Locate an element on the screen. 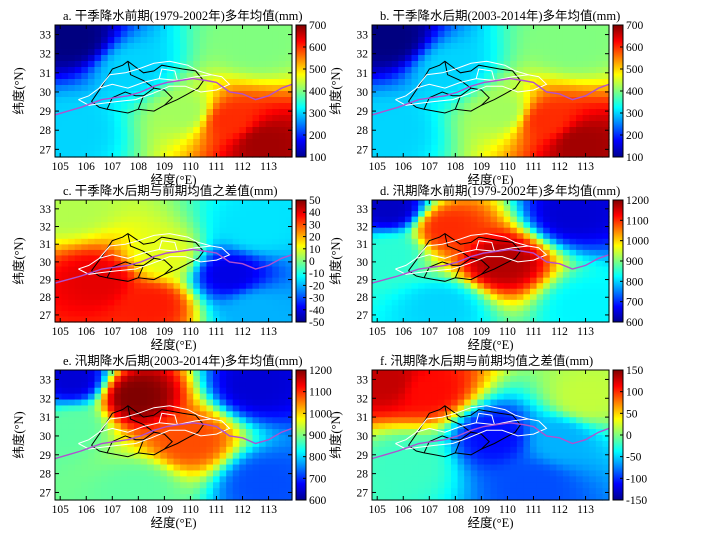 This screenshot has height=535, width=702. y-tick-label: 29 is located at coordinates (46, 112).